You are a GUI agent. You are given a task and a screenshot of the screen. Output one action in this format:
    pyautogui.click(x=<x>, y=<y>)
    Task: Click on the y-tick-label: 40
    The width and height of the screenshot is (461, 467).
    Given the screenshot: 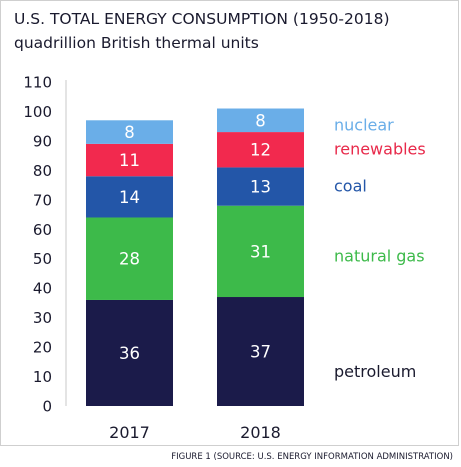 What is the action you would take?
    pyautogui.click(x=42, y=289)
    